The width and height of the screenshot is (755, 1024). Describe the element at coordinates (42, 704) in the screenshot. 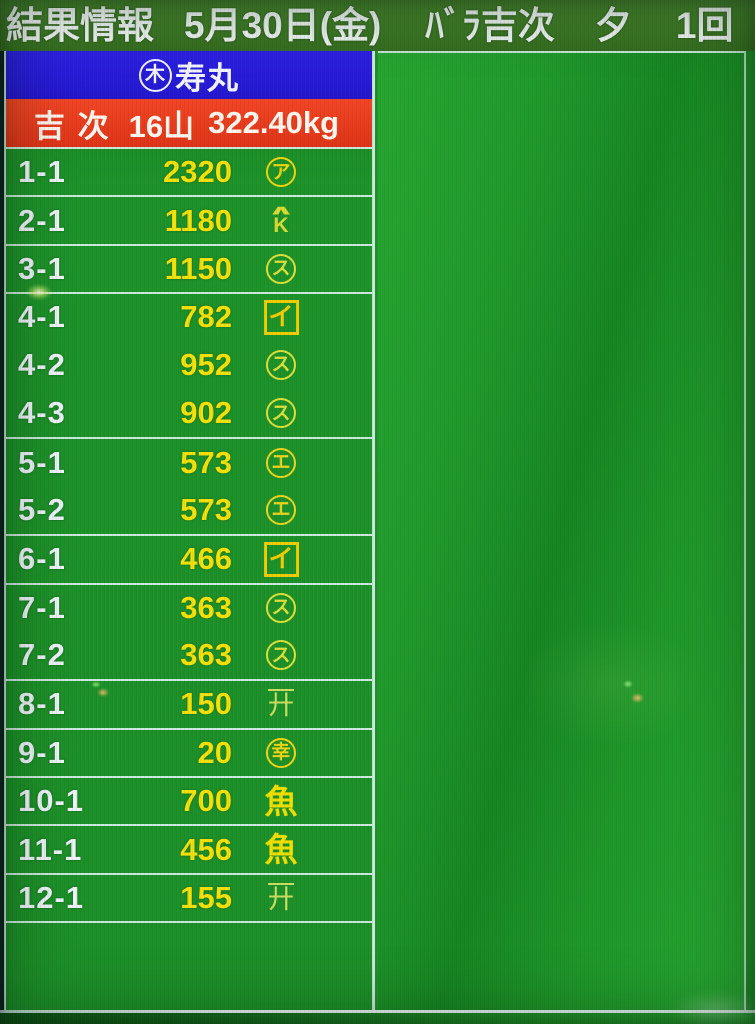

I see `lot-number: 8-1` at that location.